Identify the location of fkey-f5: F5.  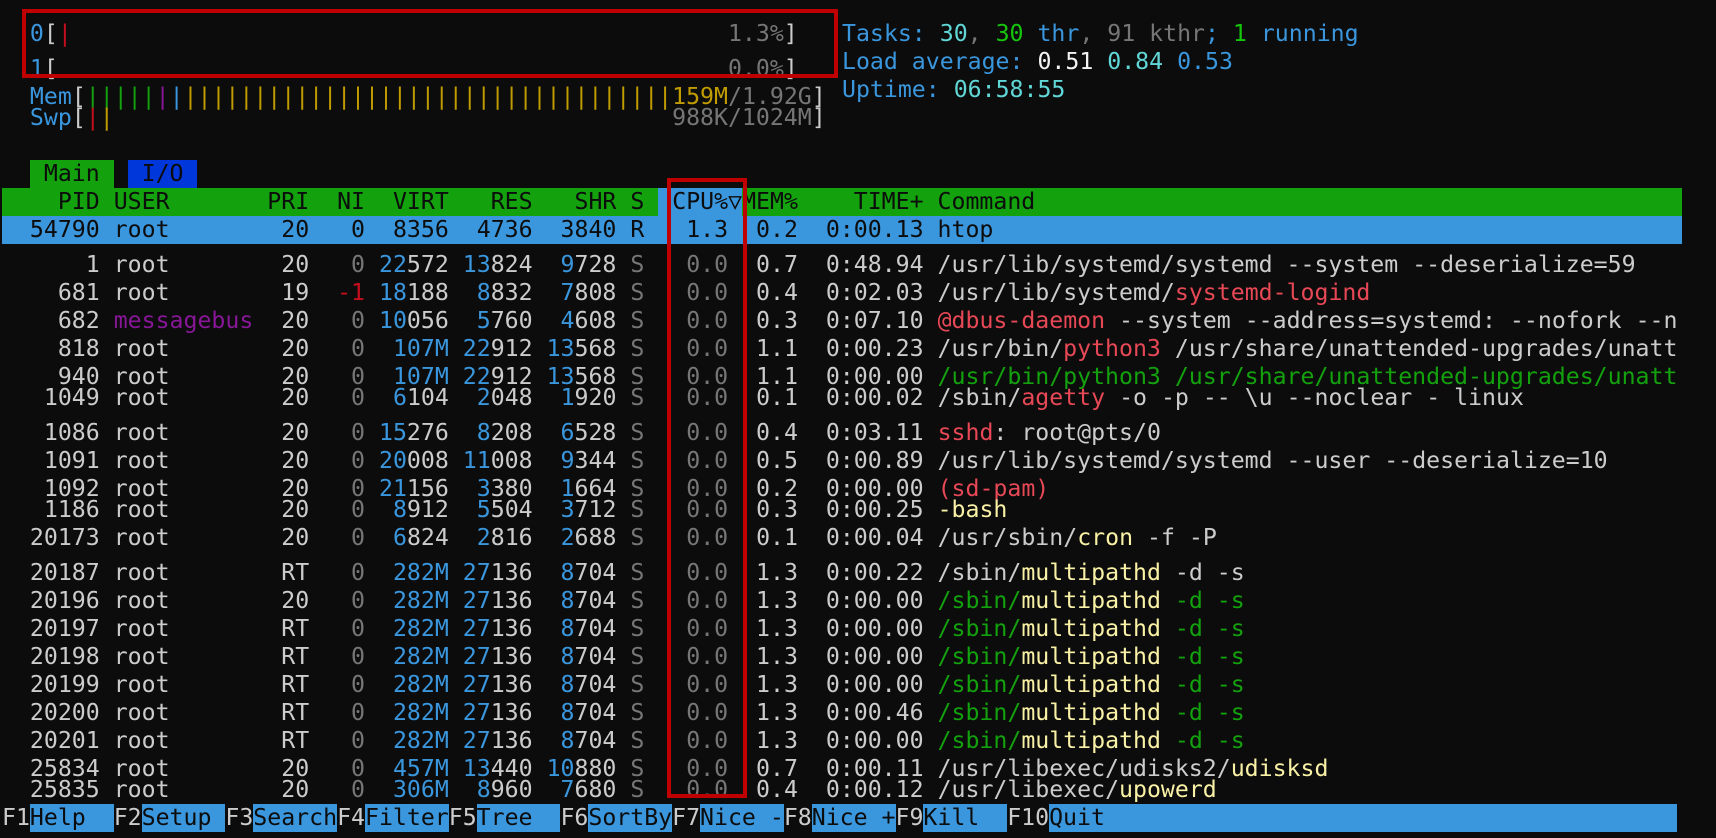
(462, 817).